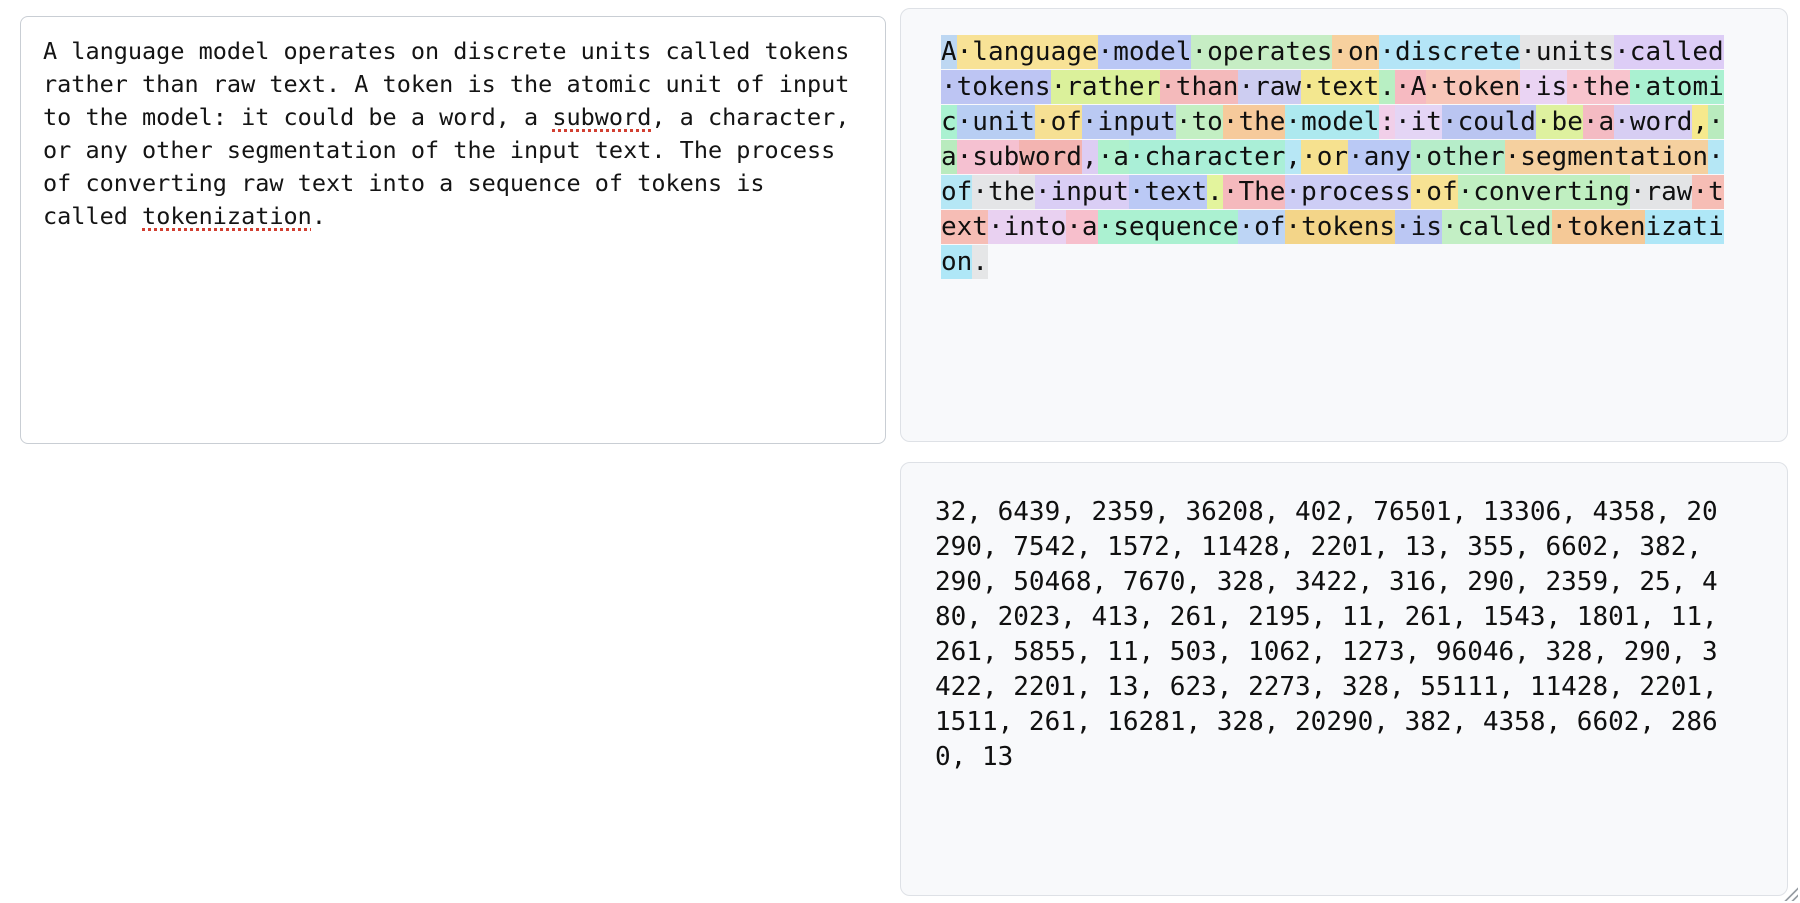  What do you see at coordinates (1543, 192) in the screenshot?
I see `token: ·converting` at bounding box center [1543, 192].